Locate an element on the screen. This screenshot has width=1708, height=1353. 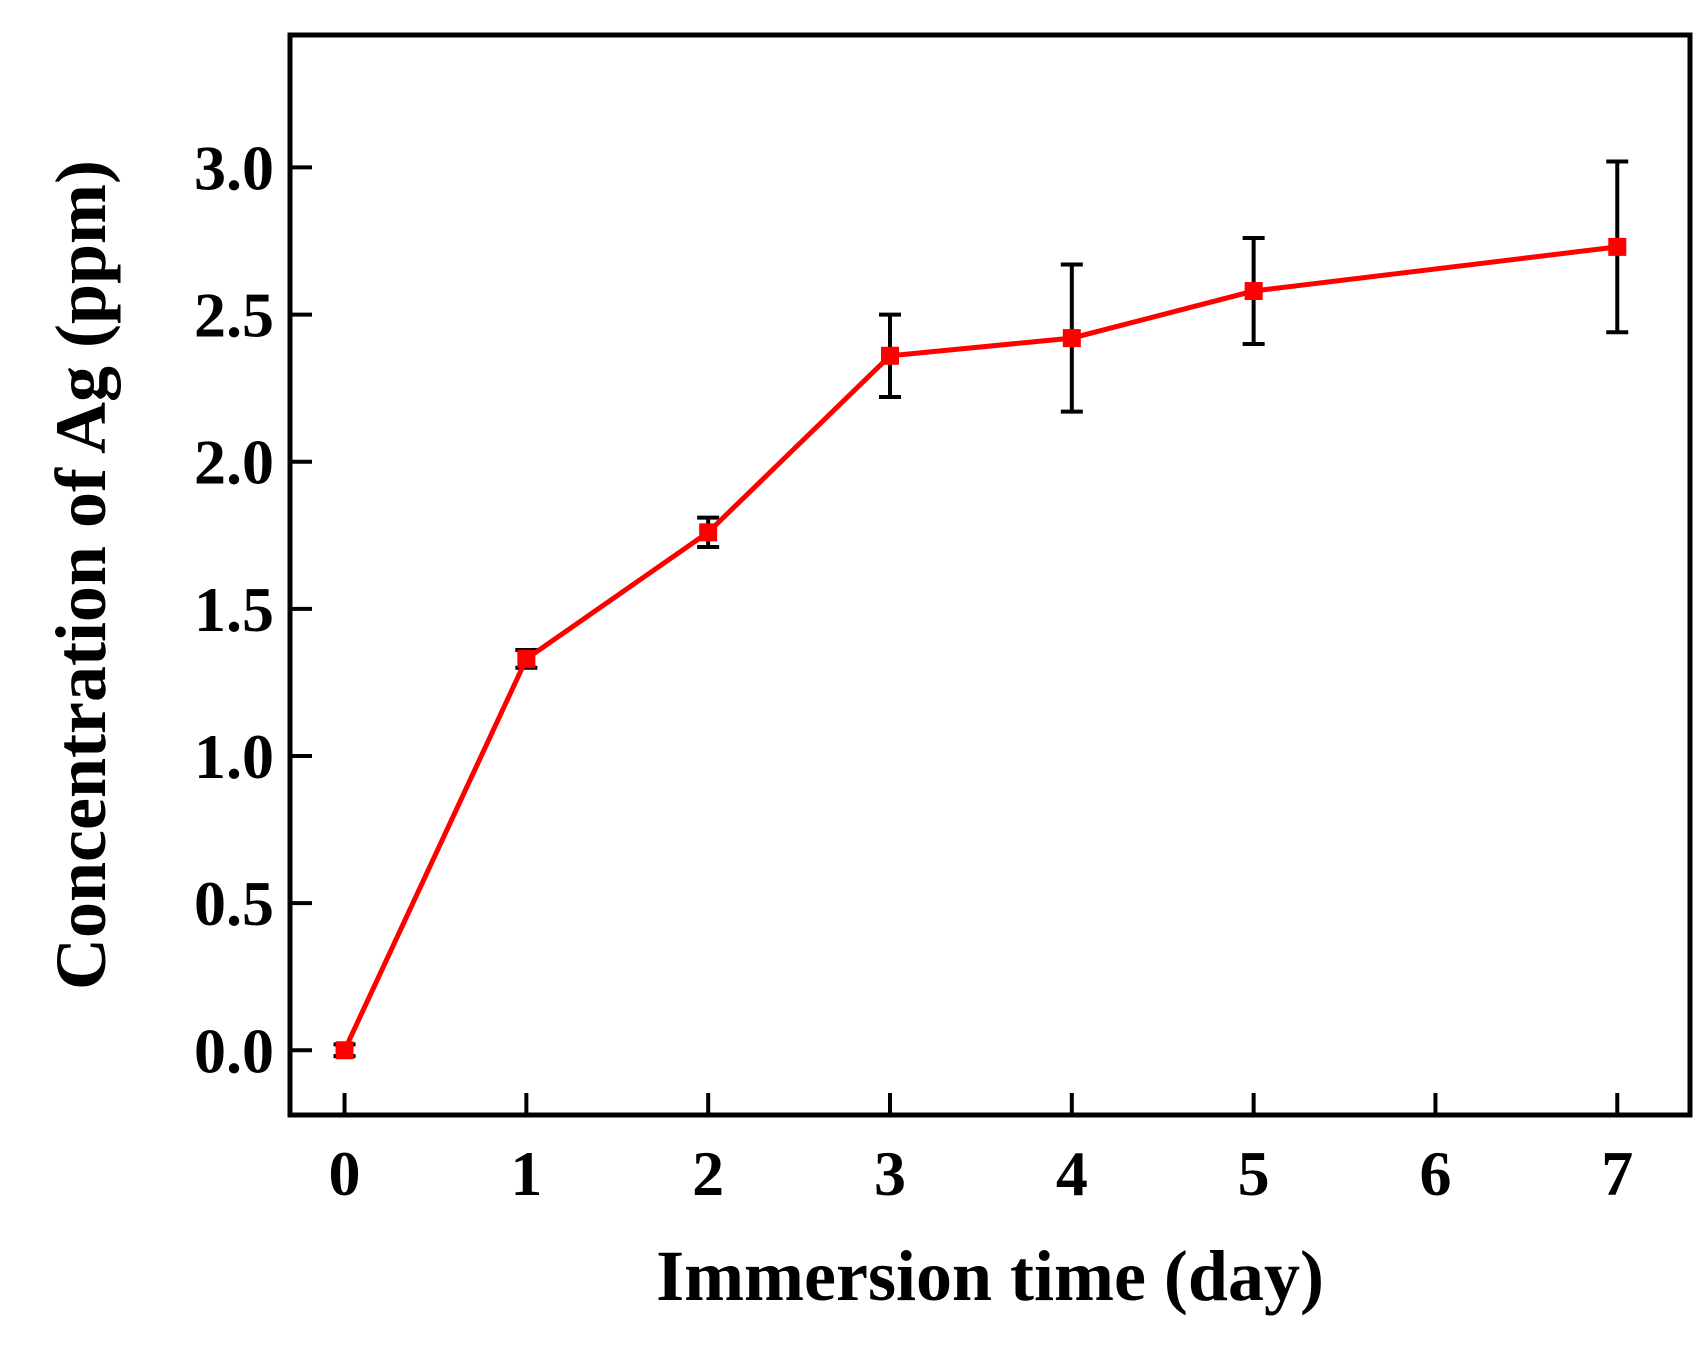
x-tick-label: 7 is located at coordinates (1617, 1173).